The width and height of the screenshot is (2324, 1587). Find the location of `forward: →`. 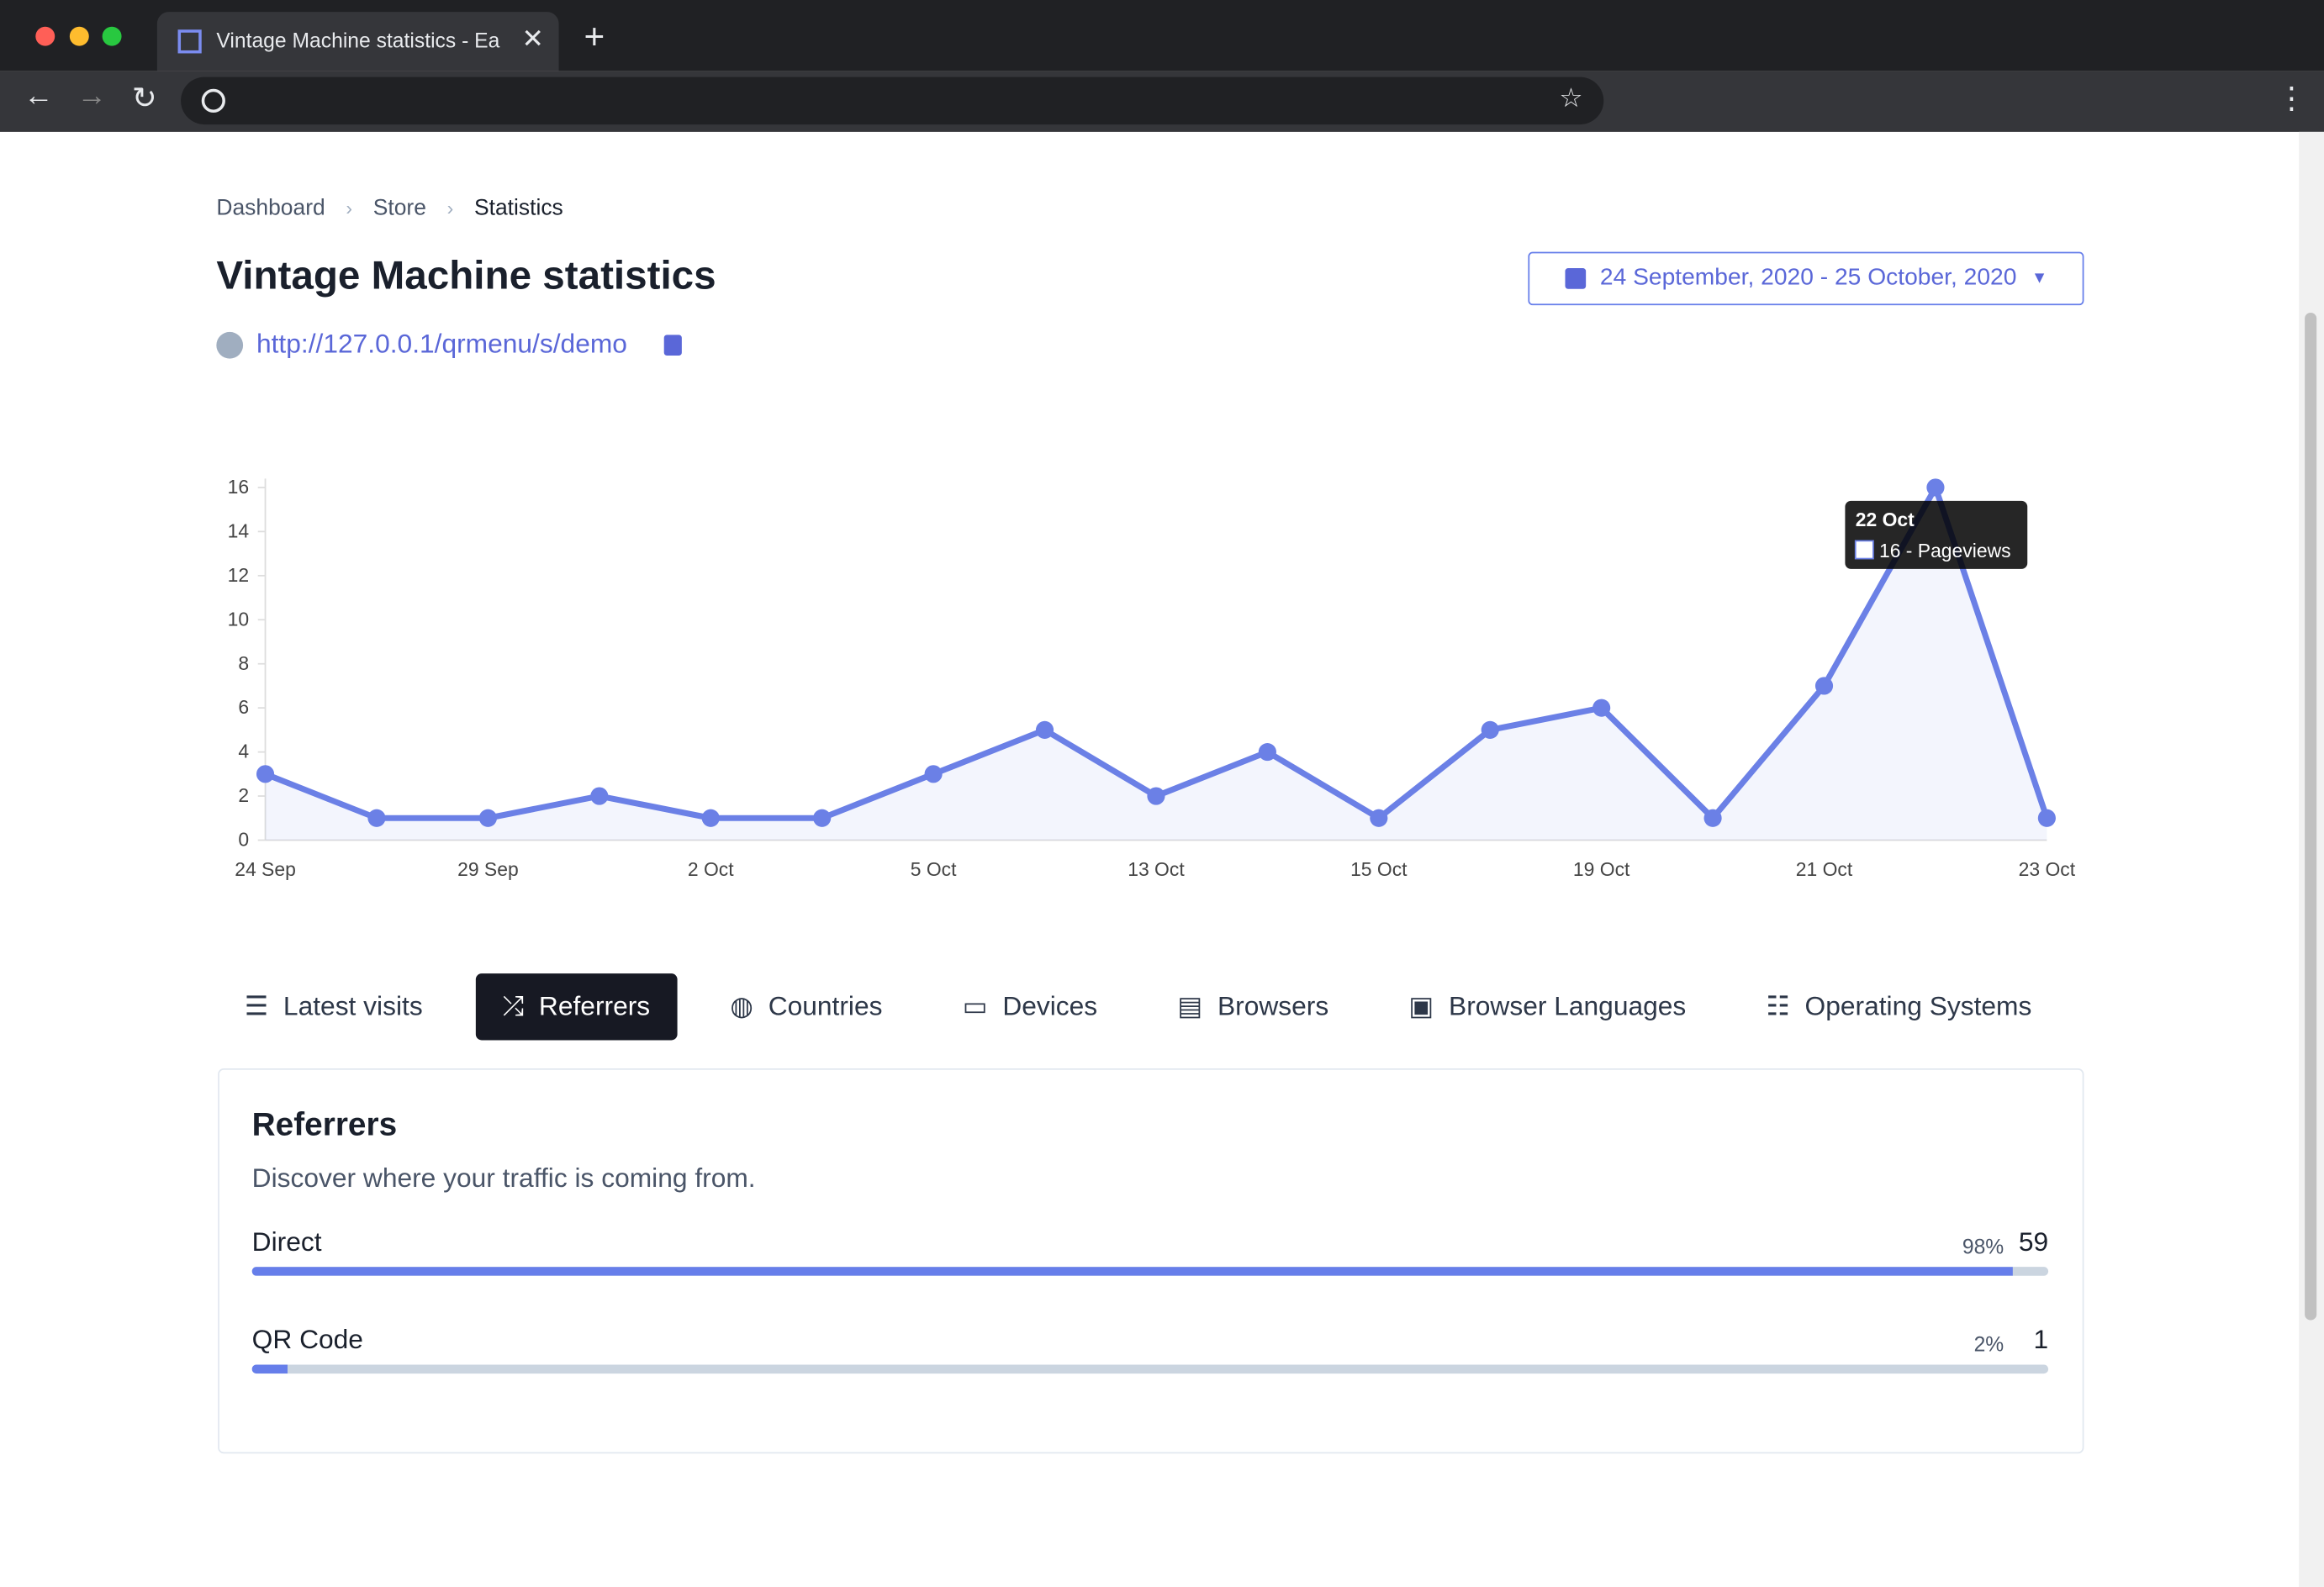

forward: → is located at coordinates (92, 97).